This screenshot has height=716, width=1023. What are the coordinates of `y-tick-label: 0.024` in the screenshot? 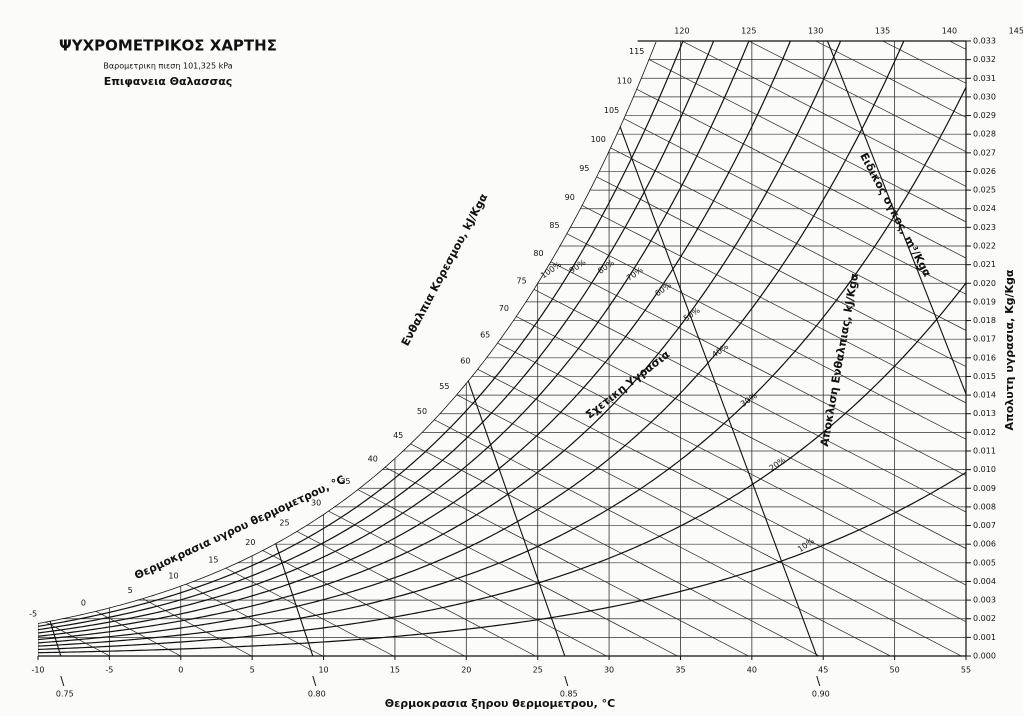 It's located at (984, 208).